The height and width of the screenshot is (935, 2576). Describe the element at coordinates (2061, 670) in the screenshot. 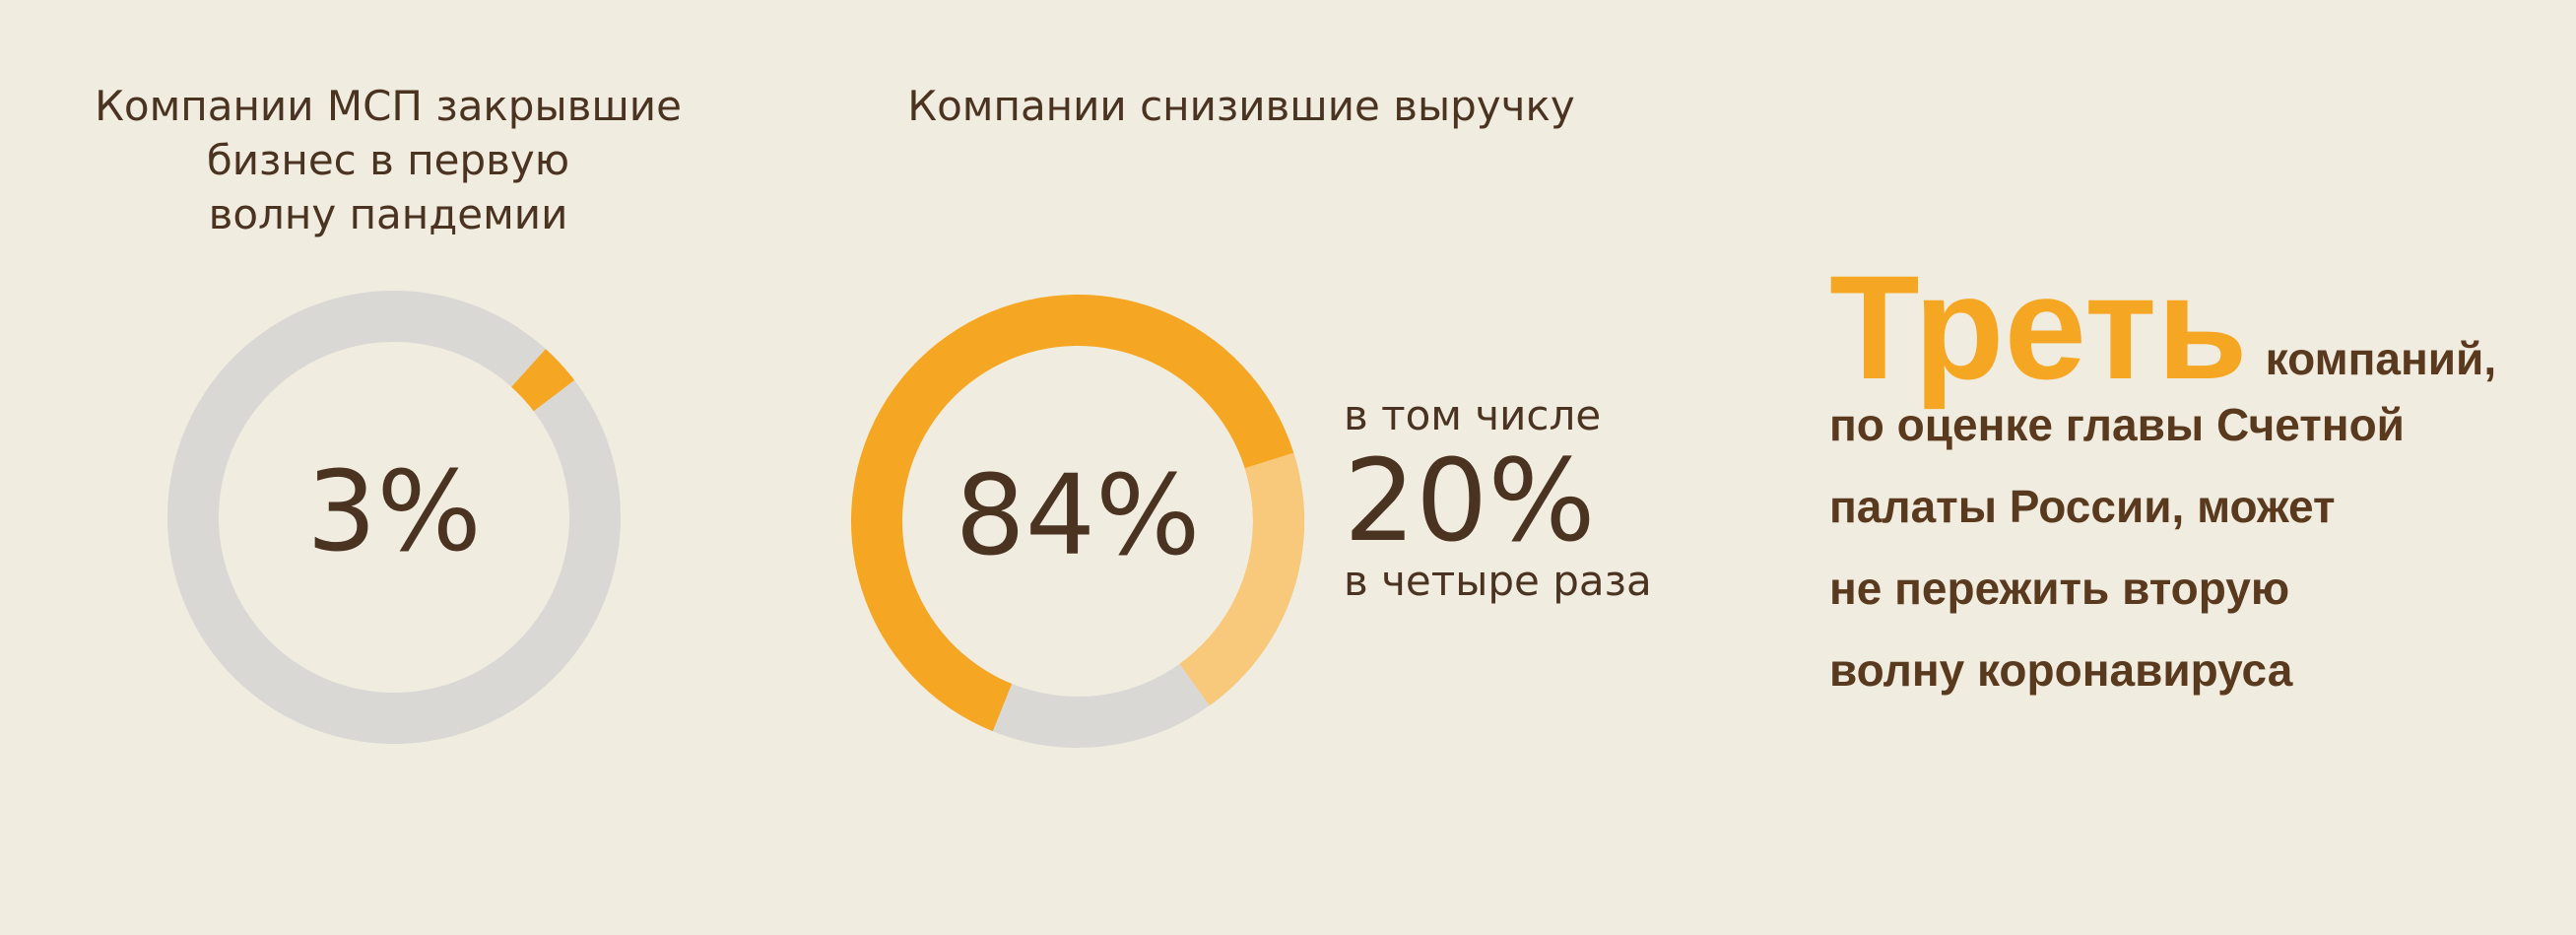

I see `callout-line: волну коронавируса` at that location.